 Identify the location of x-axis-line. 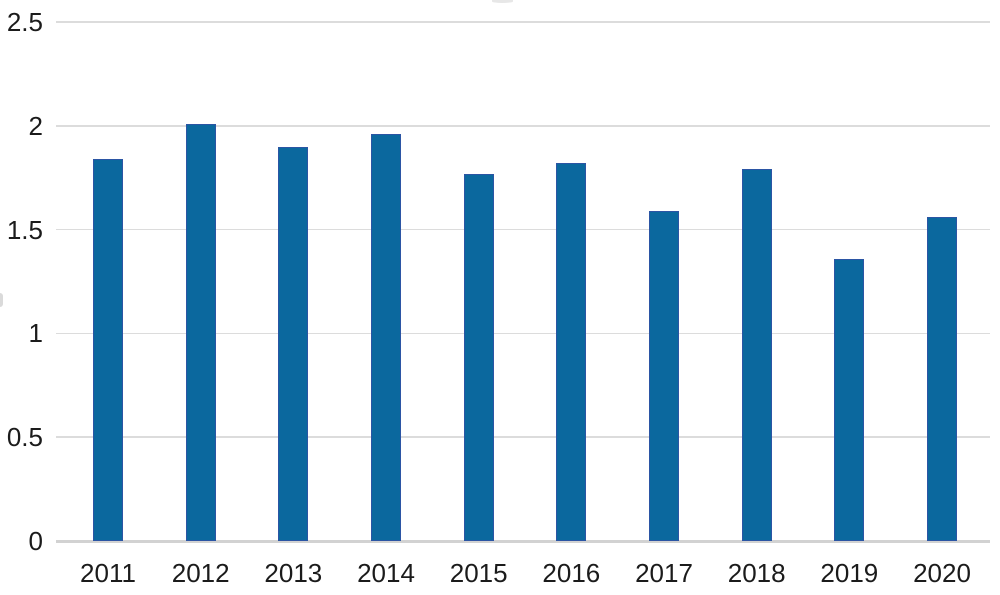
(523, 541).